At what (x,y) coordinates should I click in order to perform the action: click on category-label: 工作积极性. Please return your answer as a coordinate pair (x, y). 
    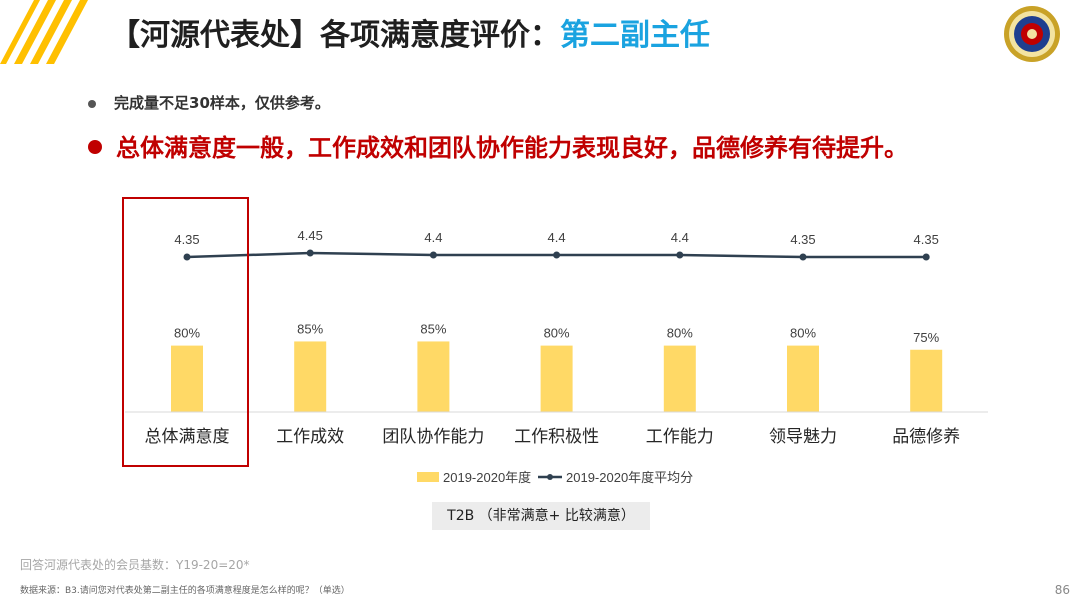
    Looking at the image, I should click on (556, 437).